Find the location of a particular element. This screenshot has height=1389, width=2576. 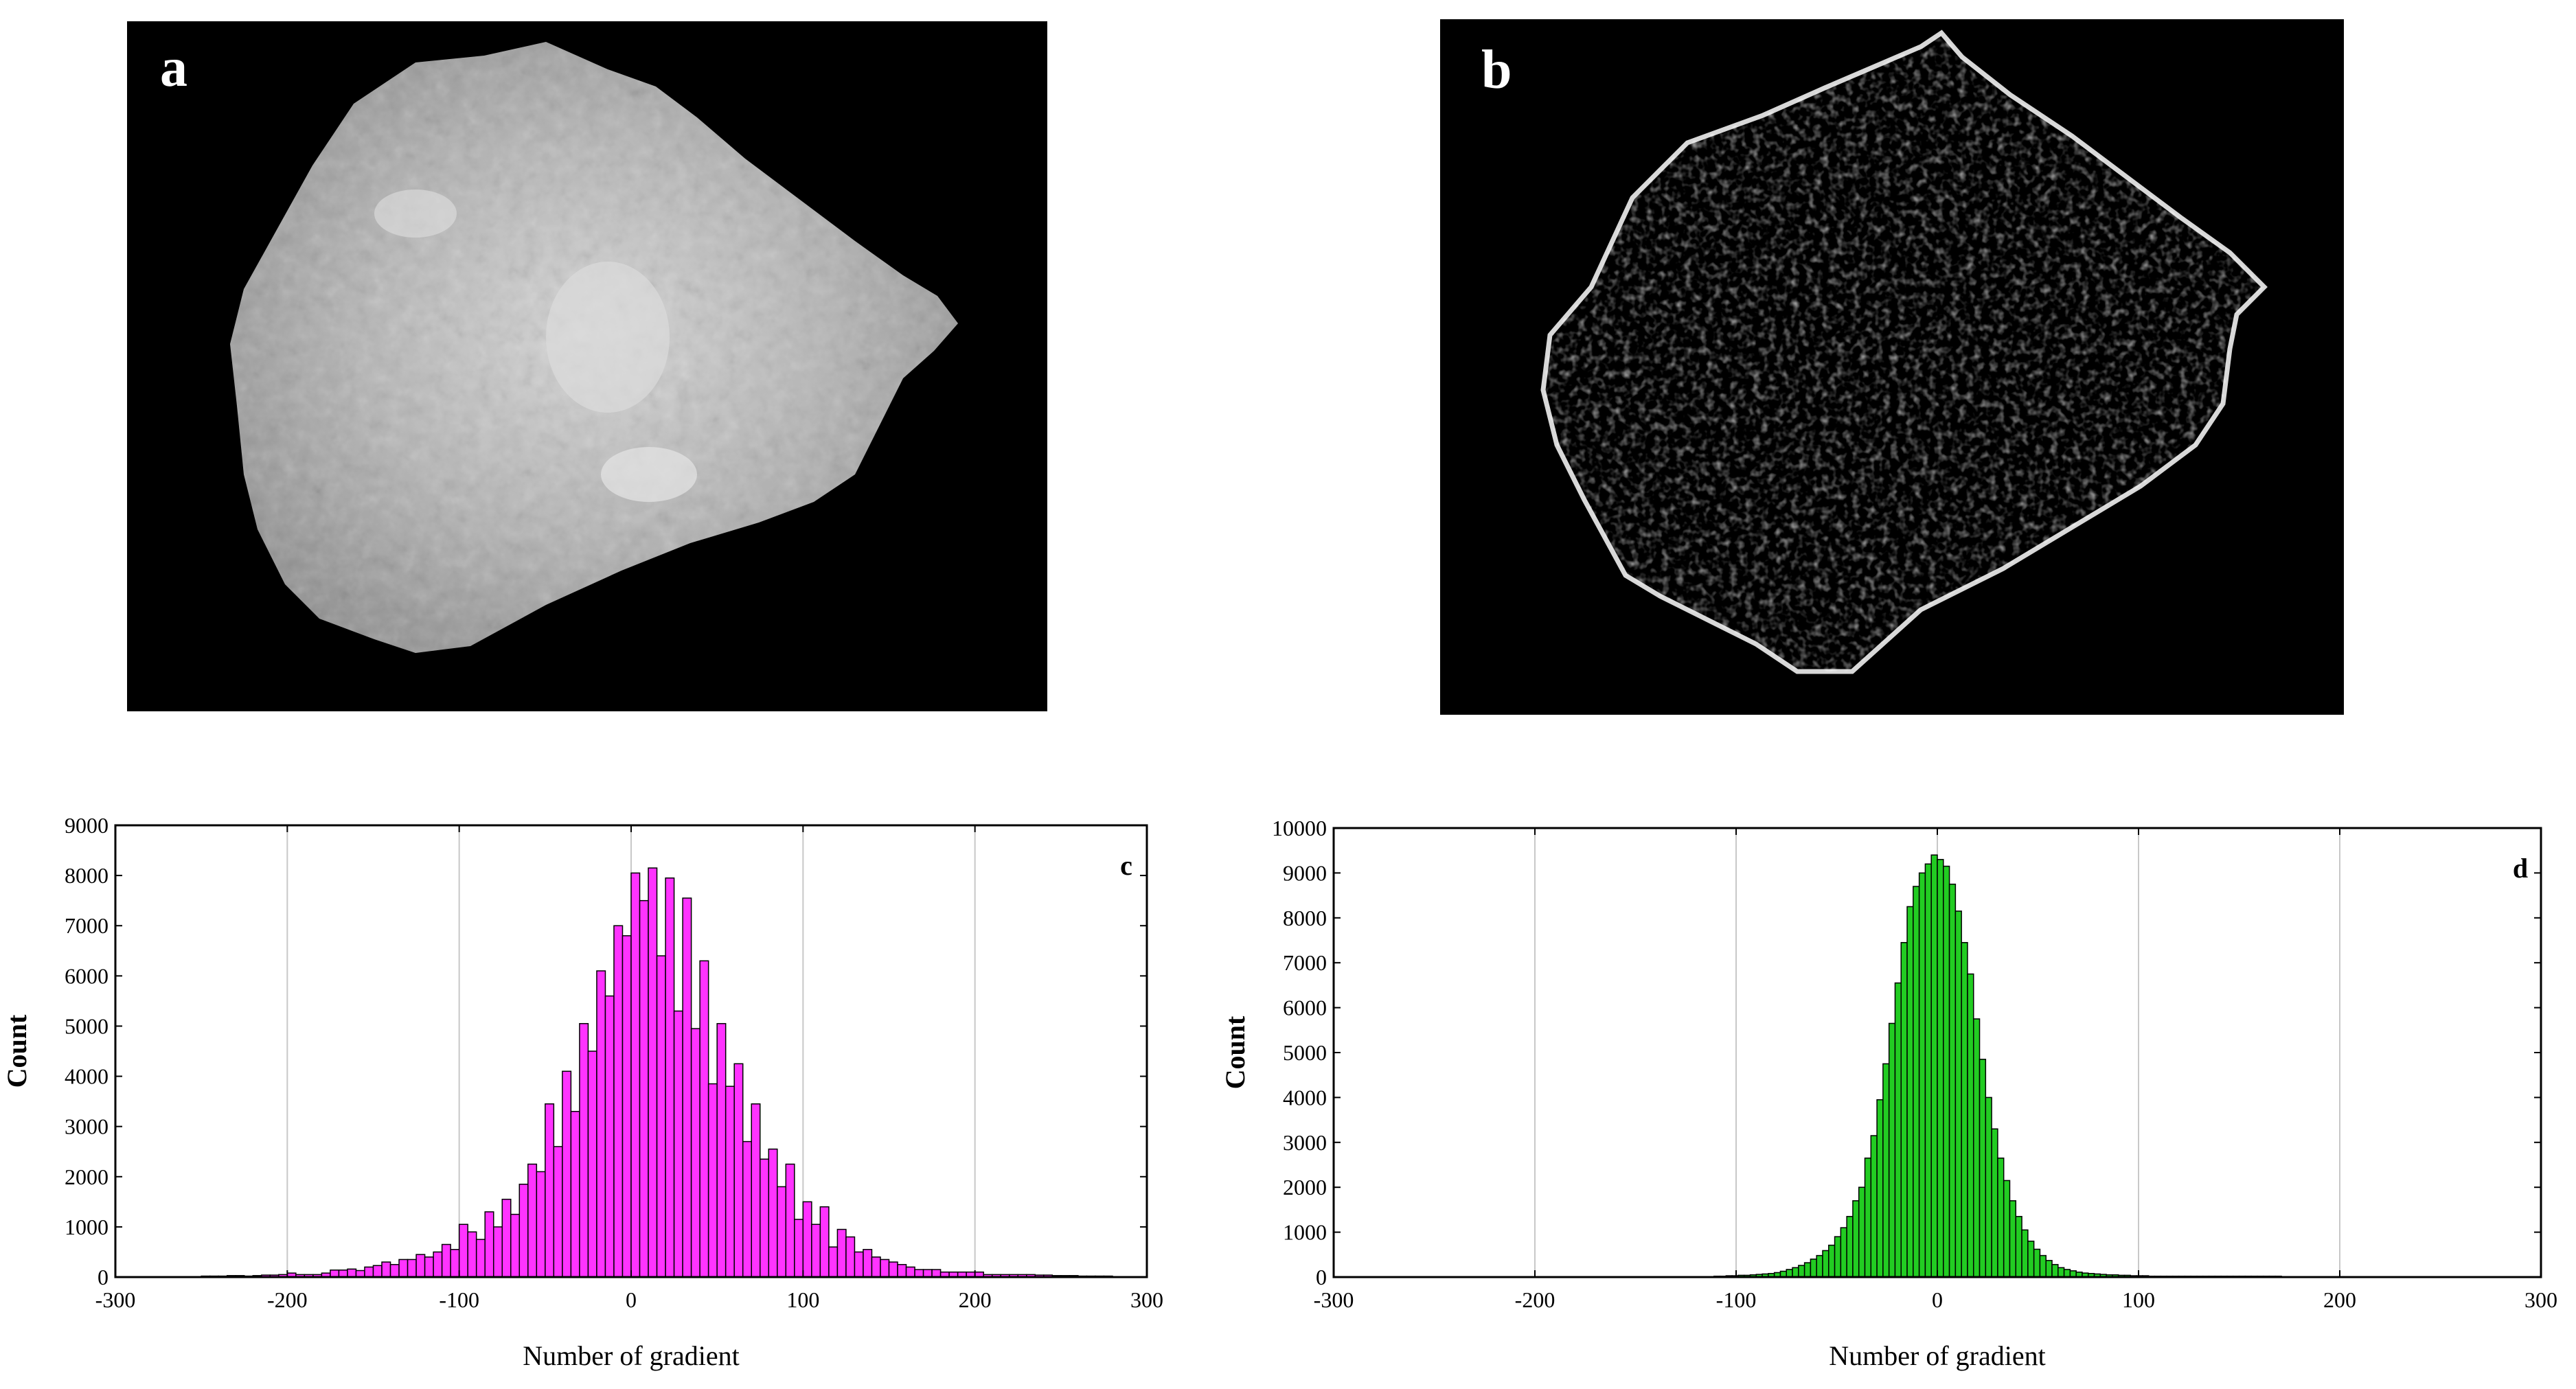

y-axis-label-c: Count is located at coordinates (16, 1051).